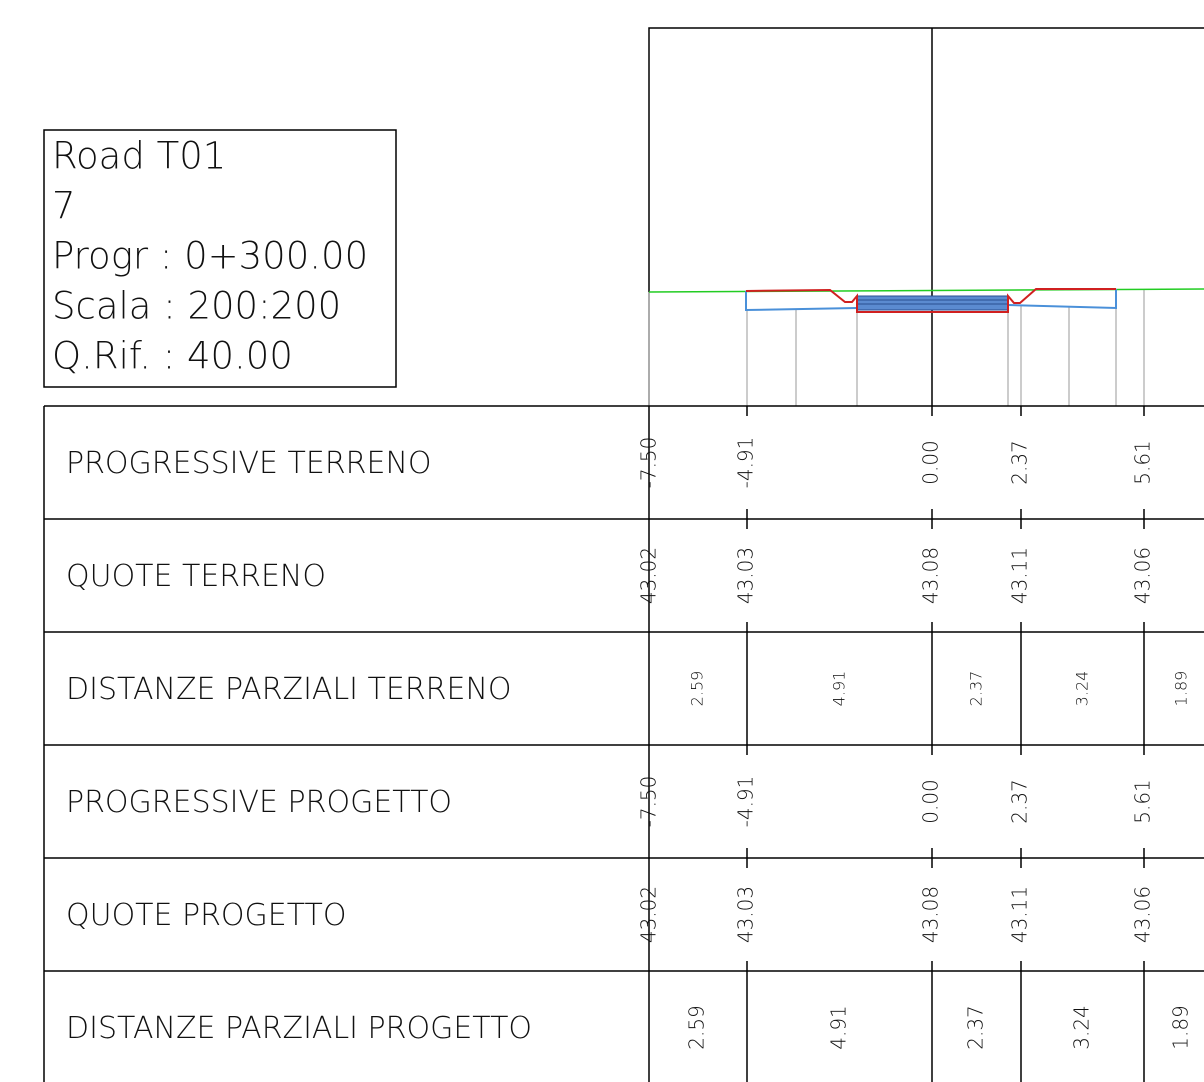 This screenshot has width=1204, height=1082. What do you see at coordinates (172, 356) in the screenshot?
I see `info-line: Q.Rif. : 40.00` at bounding box center [172, 356].